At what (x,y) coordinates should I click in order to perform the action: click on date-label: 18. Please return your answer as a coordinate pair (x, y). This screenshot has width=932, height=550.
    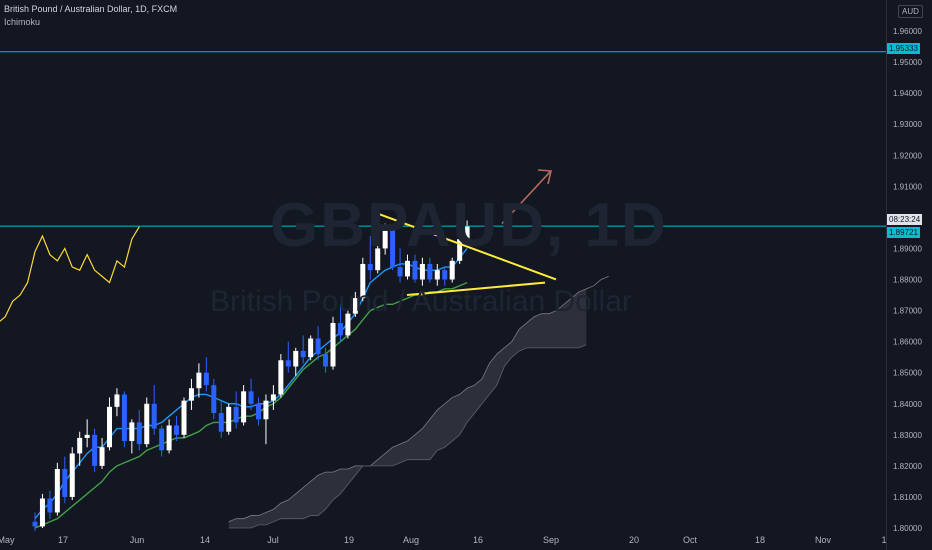
    Looking at the image, I should click on (760, 540).